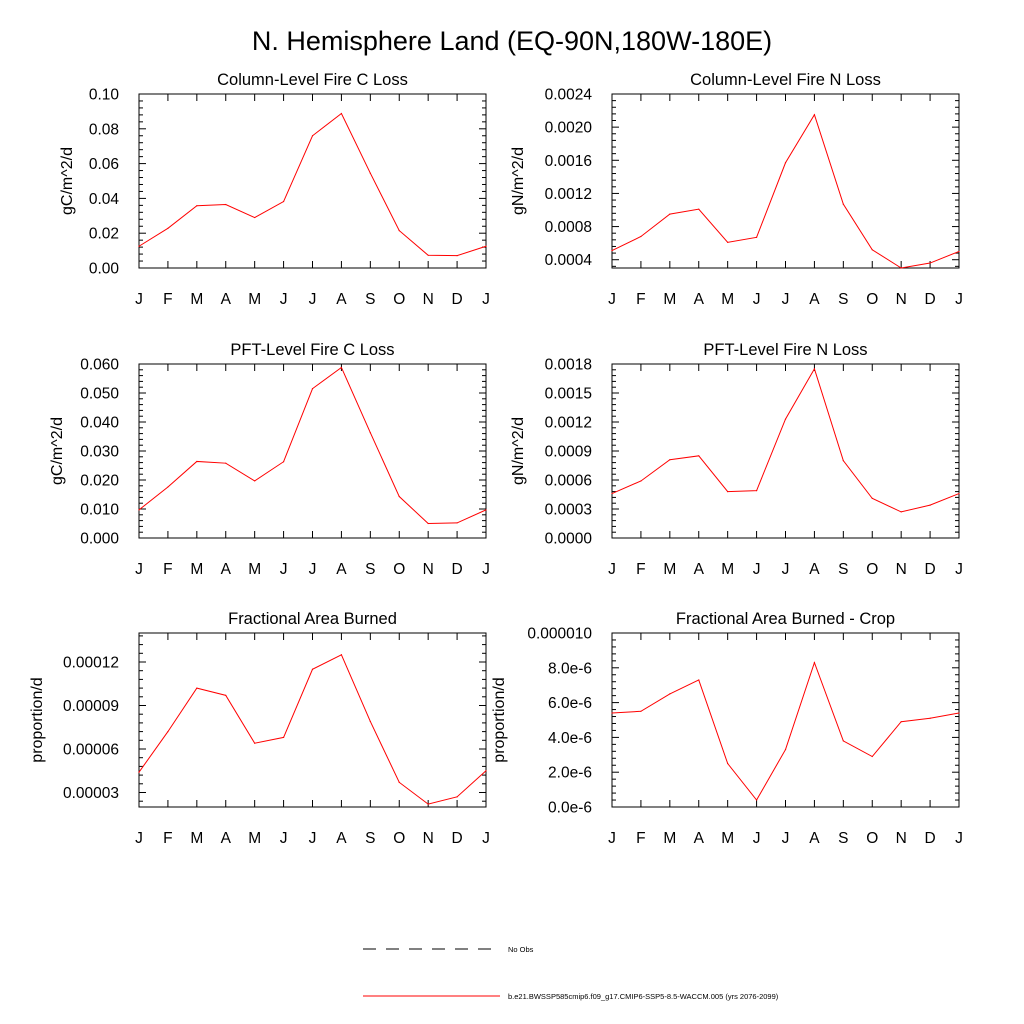 The width and height of the screenshot is (1024, 1024). Describe the element at coordinates (569, 260) in the screenshot. I see `y-tick-label: 0.0004` at that location.